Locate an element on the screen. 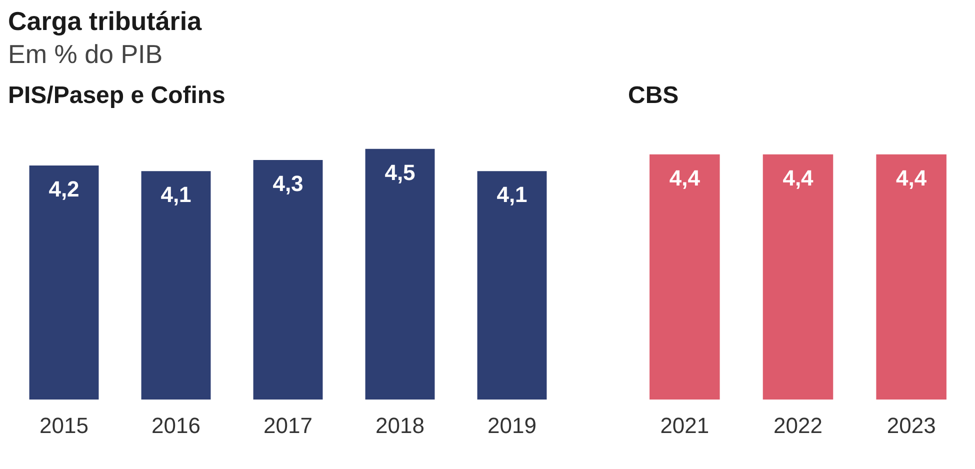 Image resolution: width=975 pixels, height=469 pixels. chart-title: CBS is located at coordinates (653, 96).